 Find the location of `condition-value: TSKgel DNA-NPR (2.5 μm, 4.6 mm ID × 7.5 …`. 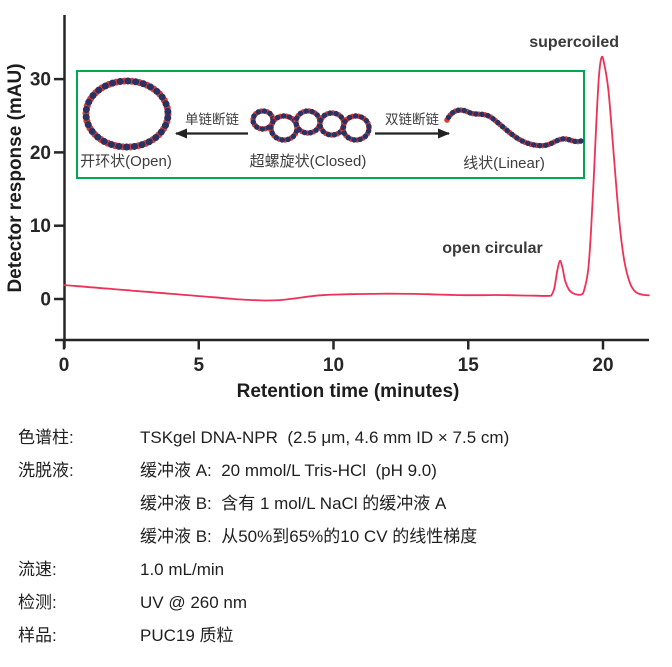

condition-value: TSKgel DNA-NPR (2.5 μm, 4.6 mm ID × 7.5 … is located at coordinates (325, 438).